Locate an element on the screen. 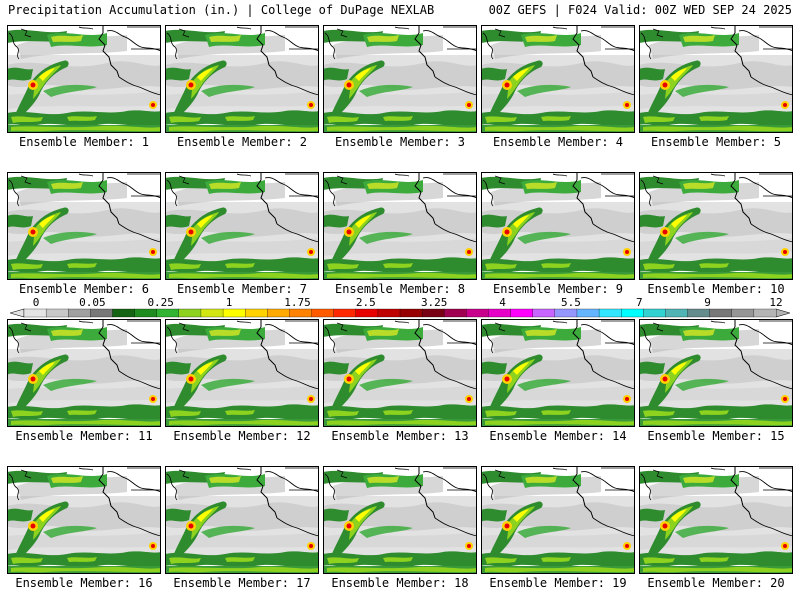 Image resolution: width=800 pixels, height=600 pixels. scale-tick-label: 1 is located at coordinates (229, 303).